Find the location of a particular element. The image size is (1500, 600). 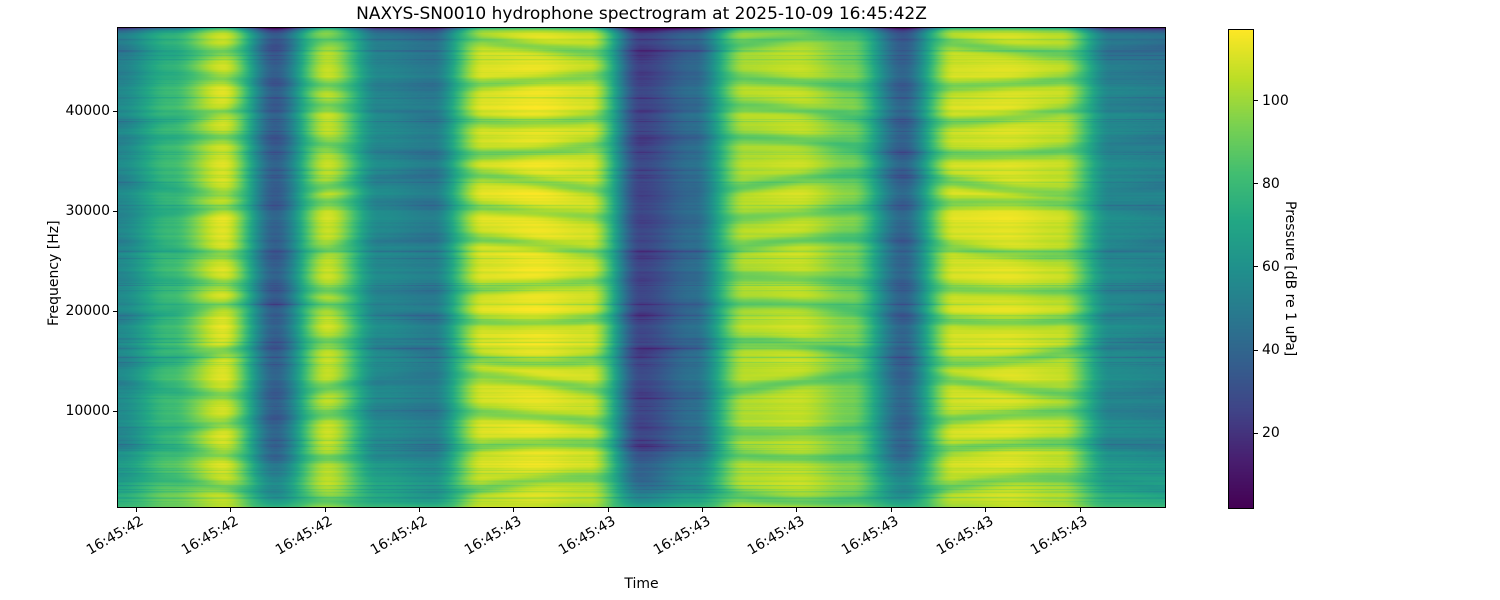

y-tick-label: 10000 is located at coordinates (87, 411).